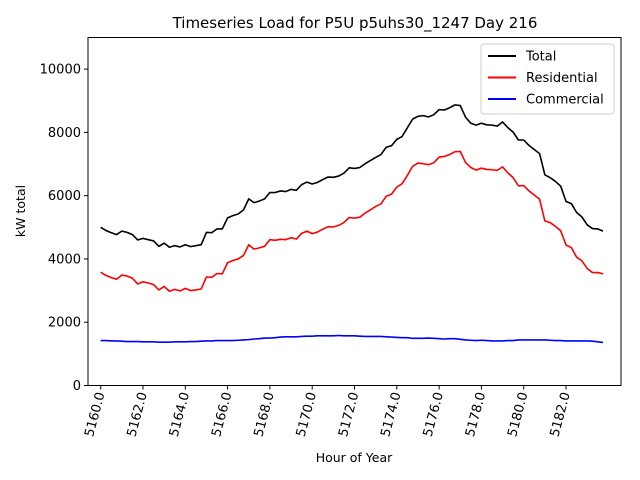 This screenshot has width=640, height=480. What do you see at coordinates (561, 415) in the screenshot?
I see `x-tick-label: 5182.0` at bounding box center [561, 415].